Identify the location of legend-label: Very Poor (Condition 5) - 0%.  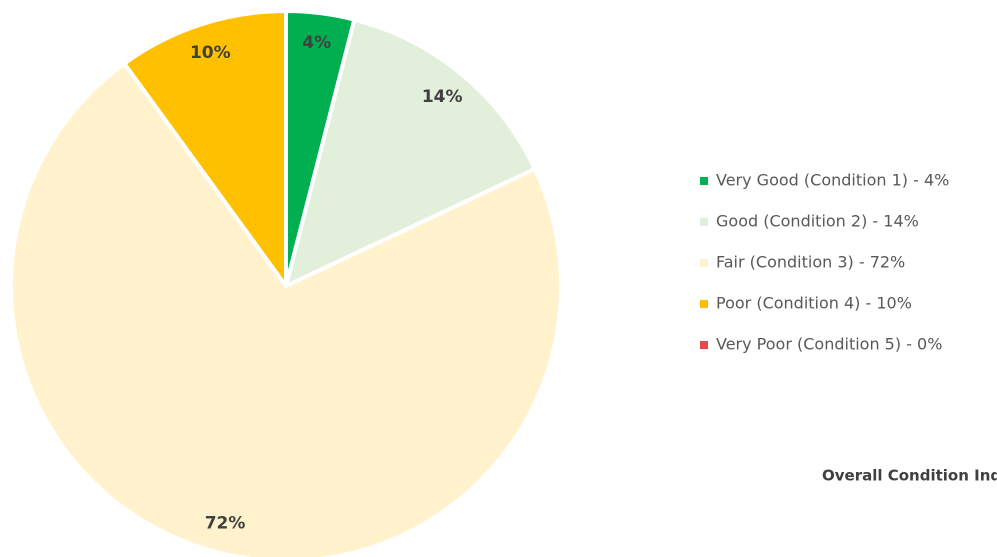
(829, 344).